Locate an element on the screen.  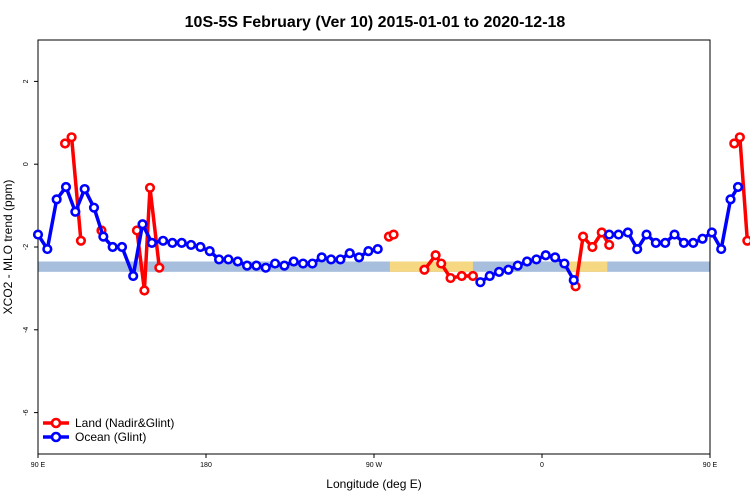
x-axis-label: Longitude (deg E) is located at coordinates (373, 484).